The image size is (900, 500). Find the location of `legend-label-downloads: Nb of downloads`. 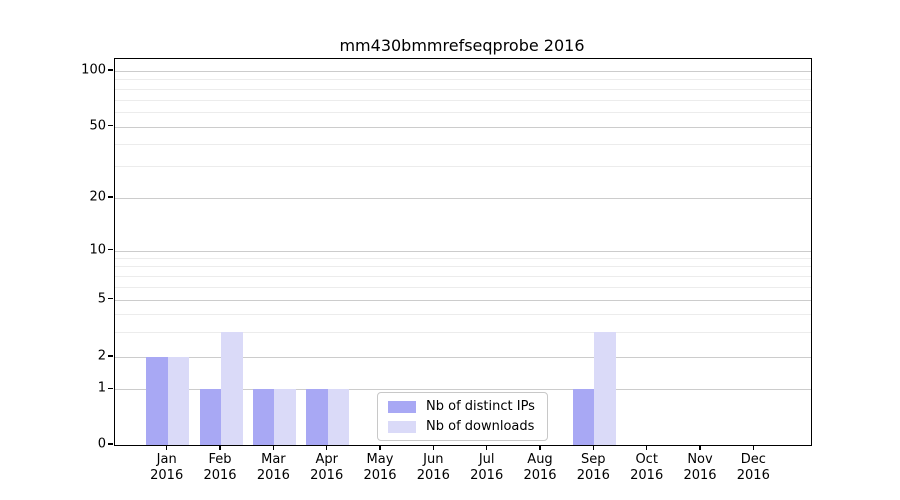

legend-label-downloads: Nb of downloads is located at coordinates (480, 426).